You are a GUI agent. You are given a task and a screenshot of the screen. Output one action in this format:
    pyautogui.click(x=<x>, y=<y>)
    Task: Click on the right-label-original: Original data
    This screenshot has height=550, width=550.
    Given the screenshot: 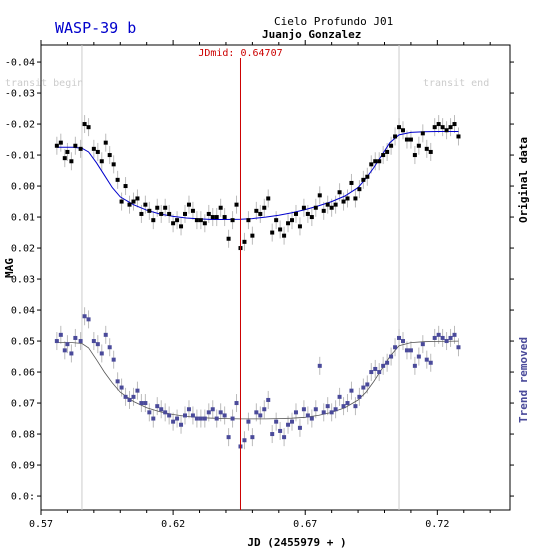 What is the action you would take?
    pyautogui.click(x=523, y=180)
    